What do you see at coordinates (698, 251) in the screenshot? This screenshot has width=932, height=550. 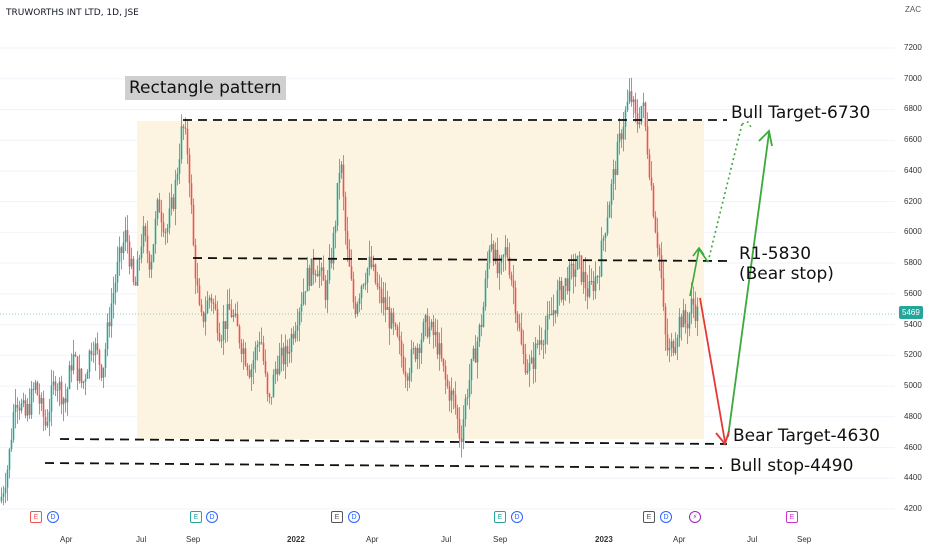 I see `bull-arrow-head` at bounding box center [698, 251].